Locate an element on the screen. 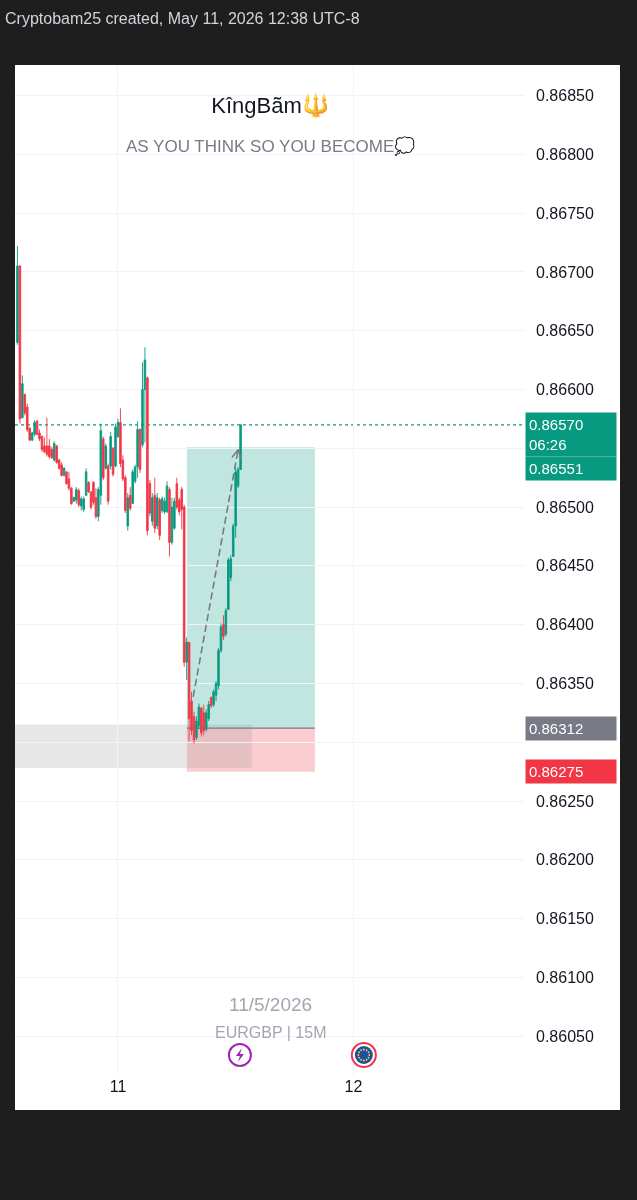  y-tick-label: 0.86750 is located at coordinates (565, 213).